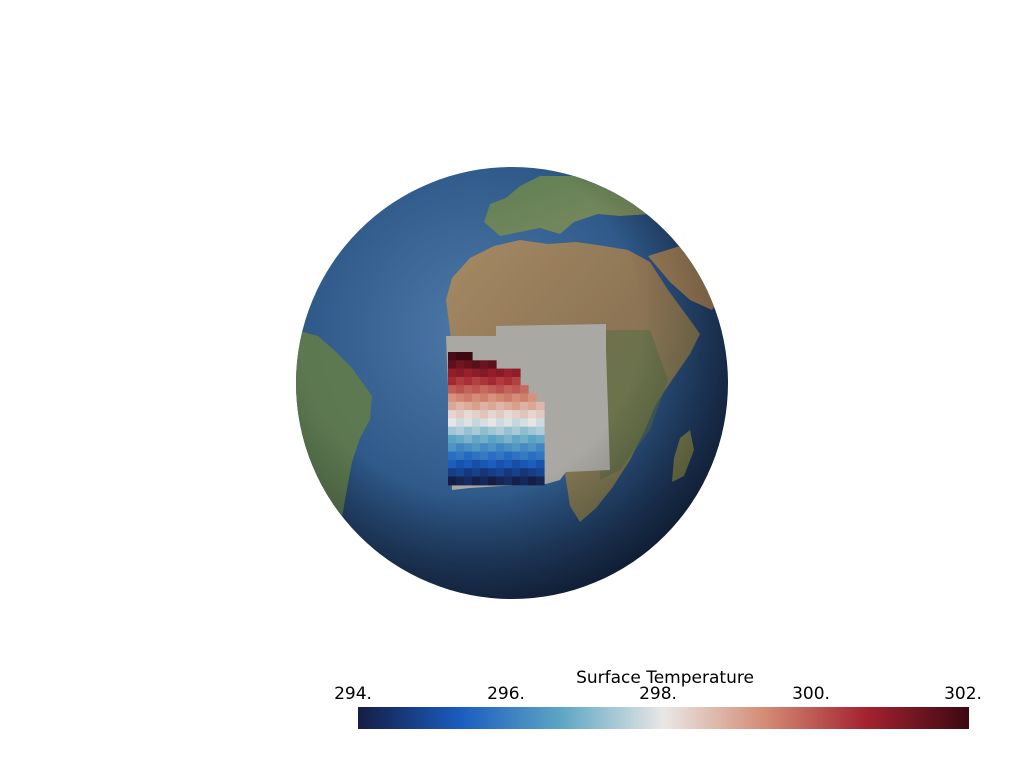 The height and width of the screenshot is (768, 1024). I want to click on colorbar-tick-294: 294., so click(353, 694).